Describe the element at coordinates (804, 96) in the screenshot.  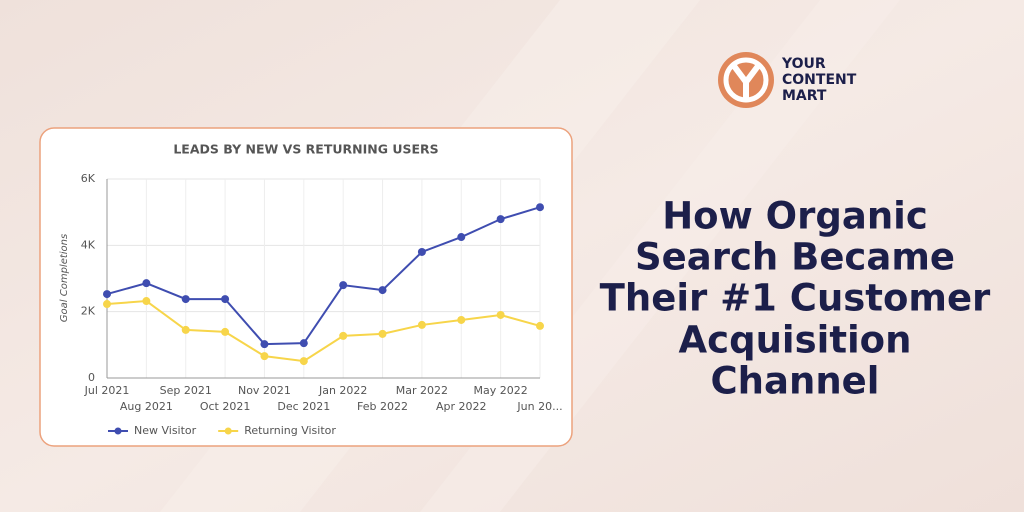
I see `logo-text: MART` at that location.